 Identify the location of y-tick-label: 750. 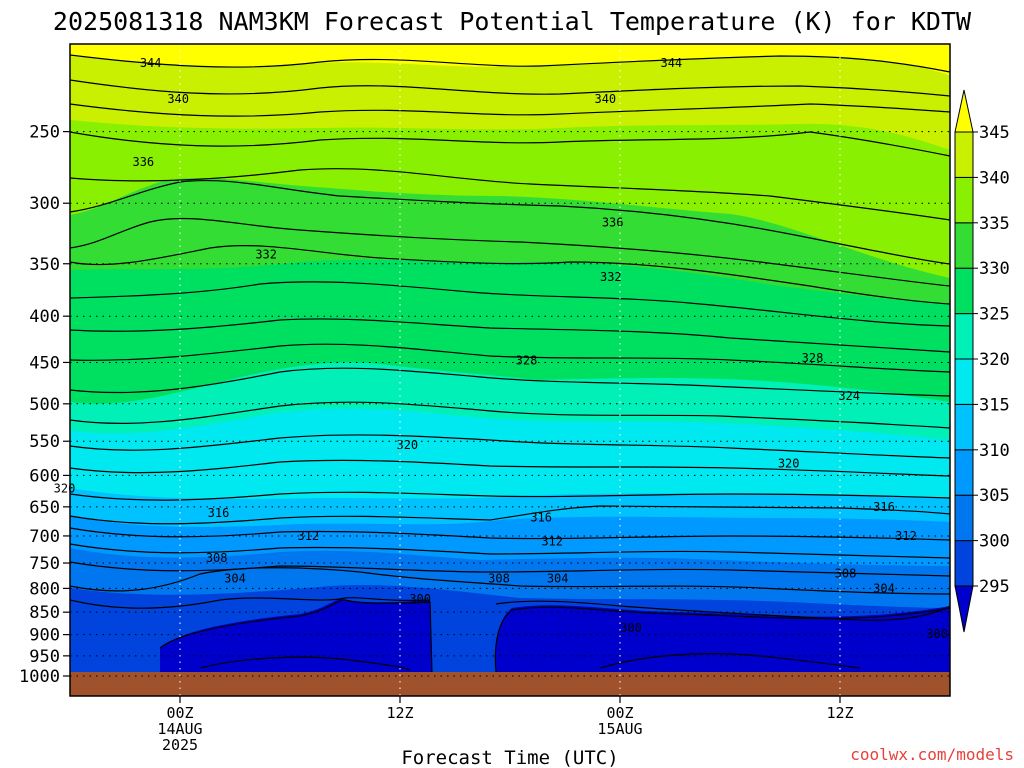
(44, 564).